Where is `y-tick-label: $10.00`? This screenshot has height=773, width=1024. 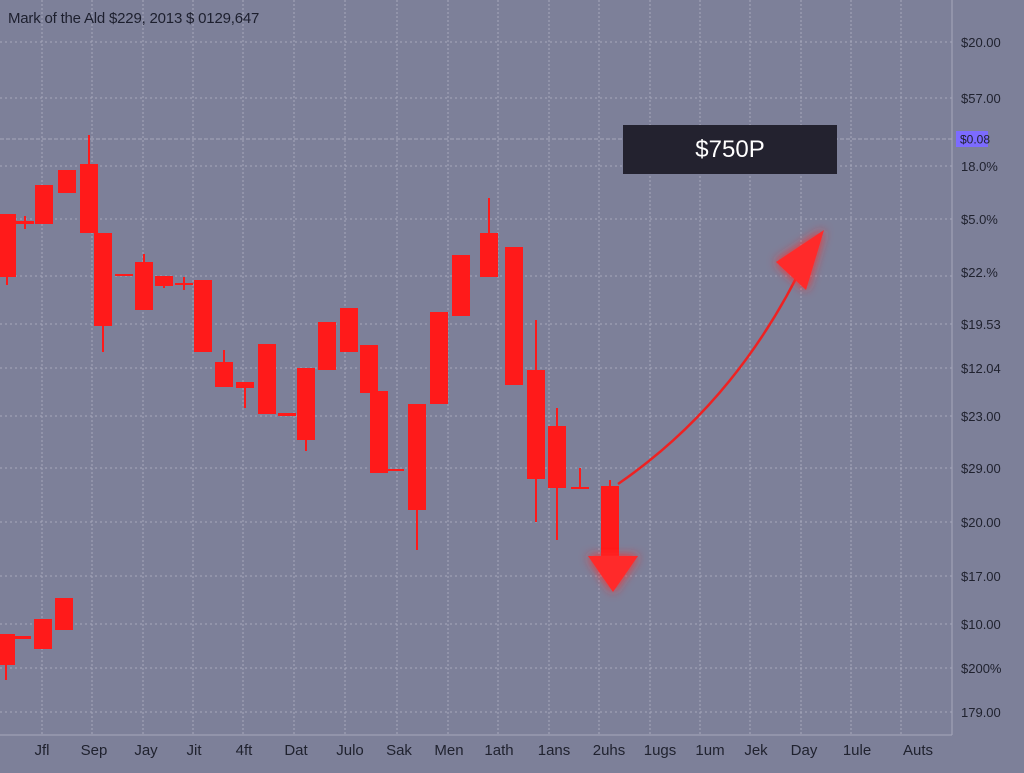 y-tick-label: $10.00 is located at coordinates (981, 624).